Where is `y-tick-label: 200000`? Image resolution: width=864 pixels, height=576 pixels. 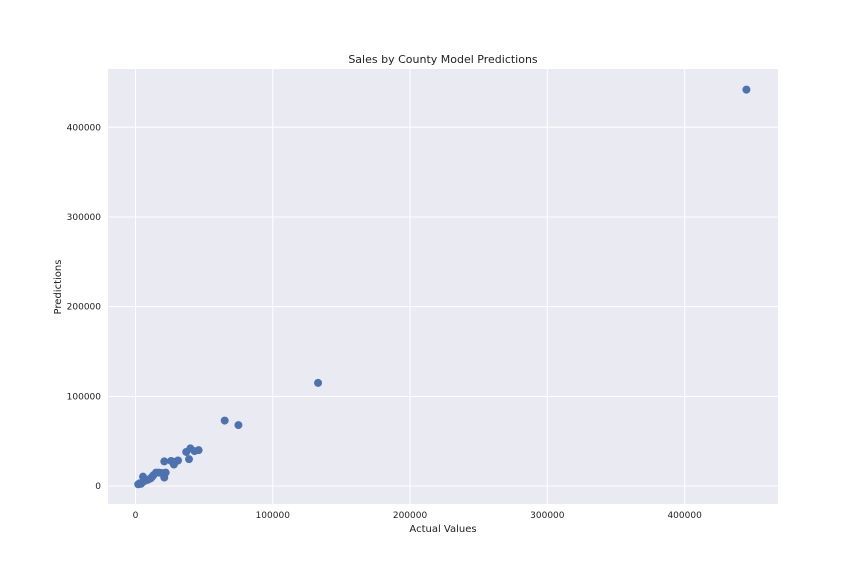 y-tick-label: 200000 is located at coordinates (84, 308).